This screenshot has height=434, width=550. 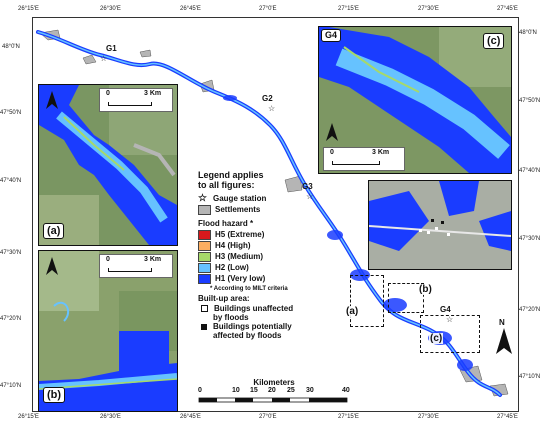 What do you see at coordinates (331, 35) in the screenshot?
I see `inset-c-gauge-label: G4` at bounding box center [331, 35].